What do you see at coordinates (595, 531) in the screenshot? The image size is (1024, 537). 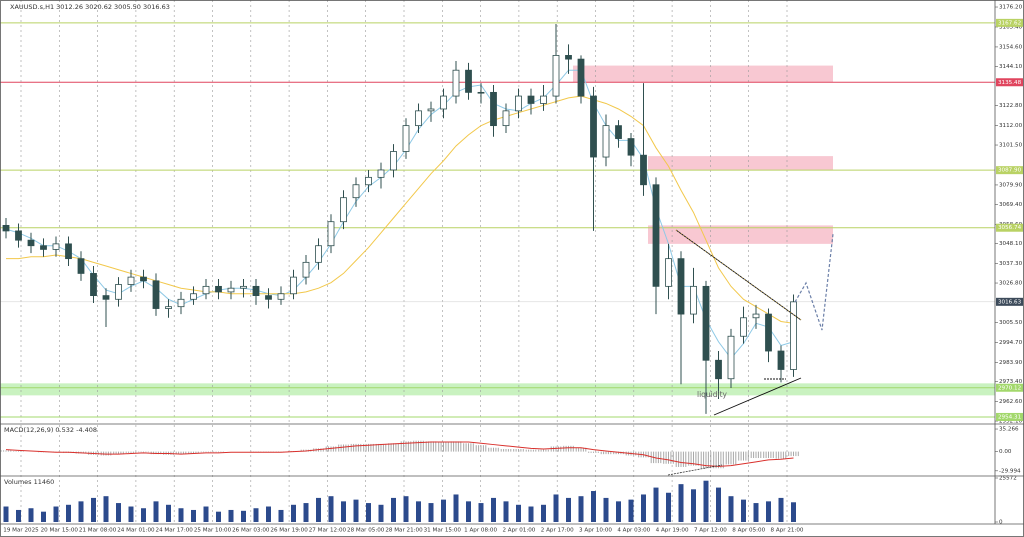 I see `x-tick-label: 3 Apr 10:00` at bounding box center [595, 531].